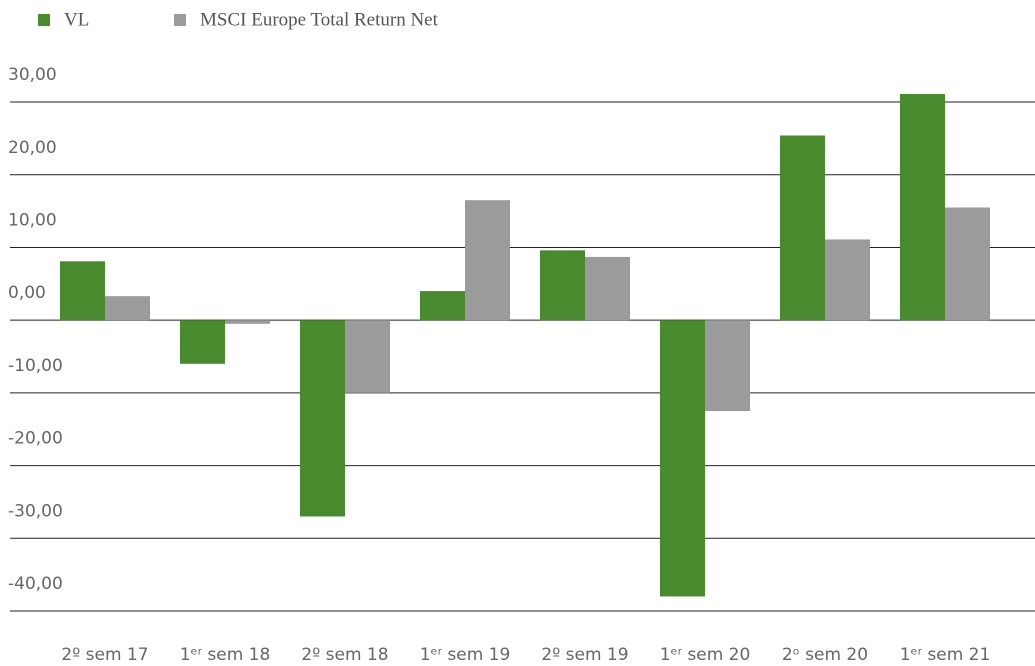 The width and height of the screenshot is (1035, 666). What do you see at coordinates (584, 655) in the screenshot?
I see `x-tick-label: 2º sem 19` at bounding box center [584, 655].